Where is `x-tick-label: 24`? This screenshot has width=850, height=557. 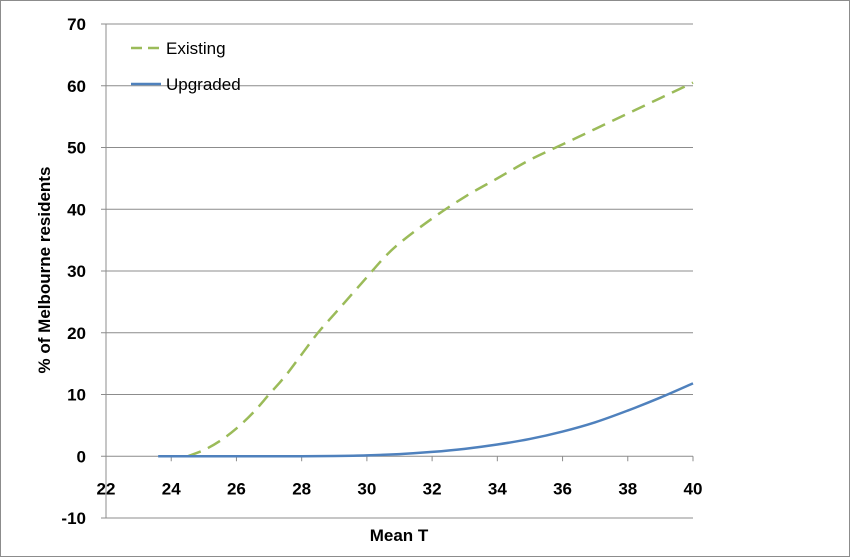 x-tick-label: 24 is located at coordinates (171, 488).